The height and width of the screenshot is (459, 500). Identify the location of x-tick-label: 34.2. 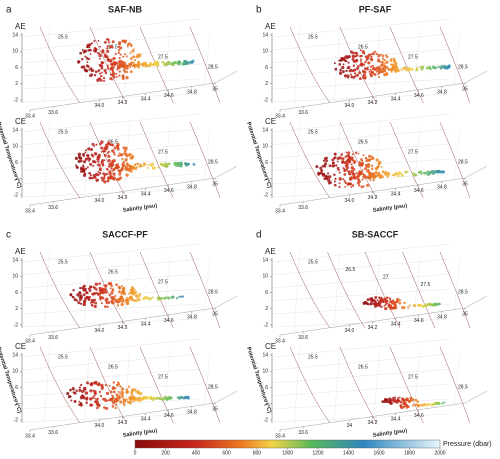
(123, 198).